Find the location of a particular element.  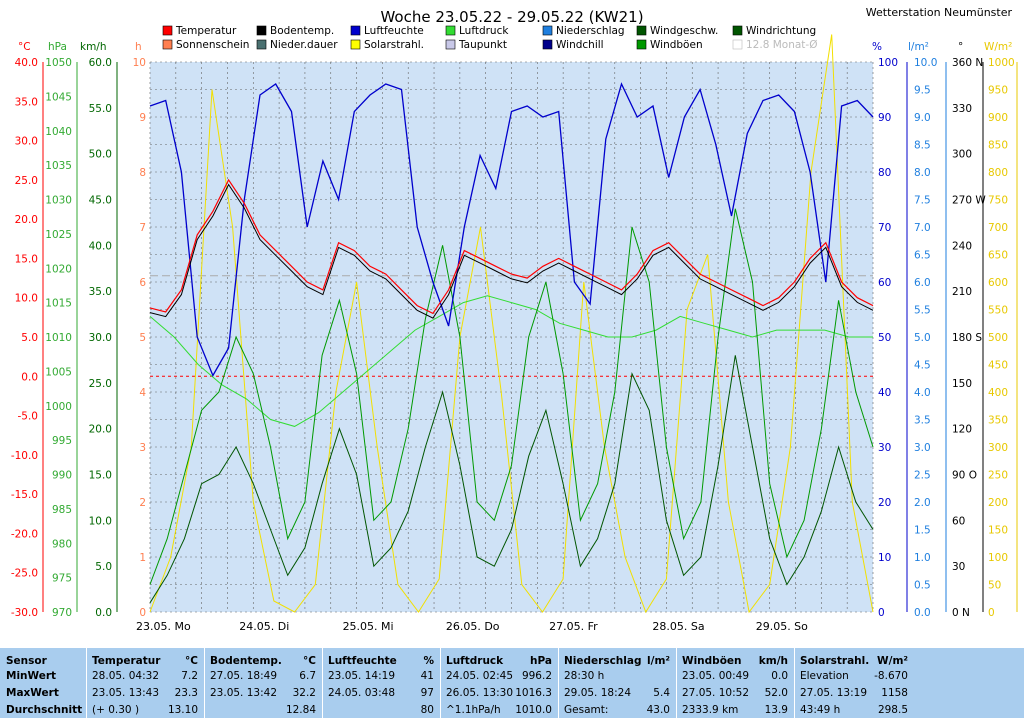

rain-axis-tick: 7.0 is located at coordinates (922, 228).